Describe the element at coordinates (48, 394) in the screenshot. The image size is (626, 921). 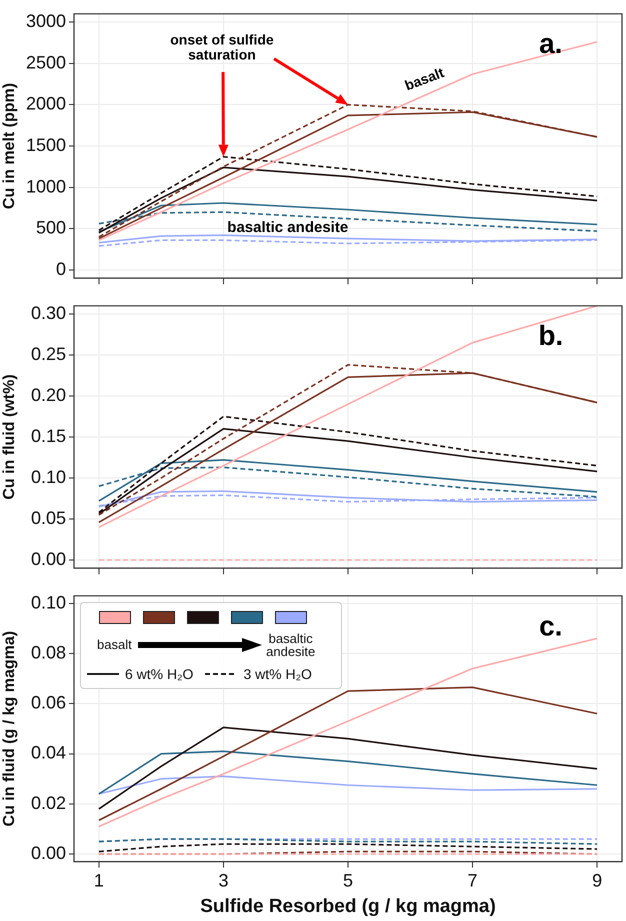
I see `y-tick-label: 0.20` at that location.